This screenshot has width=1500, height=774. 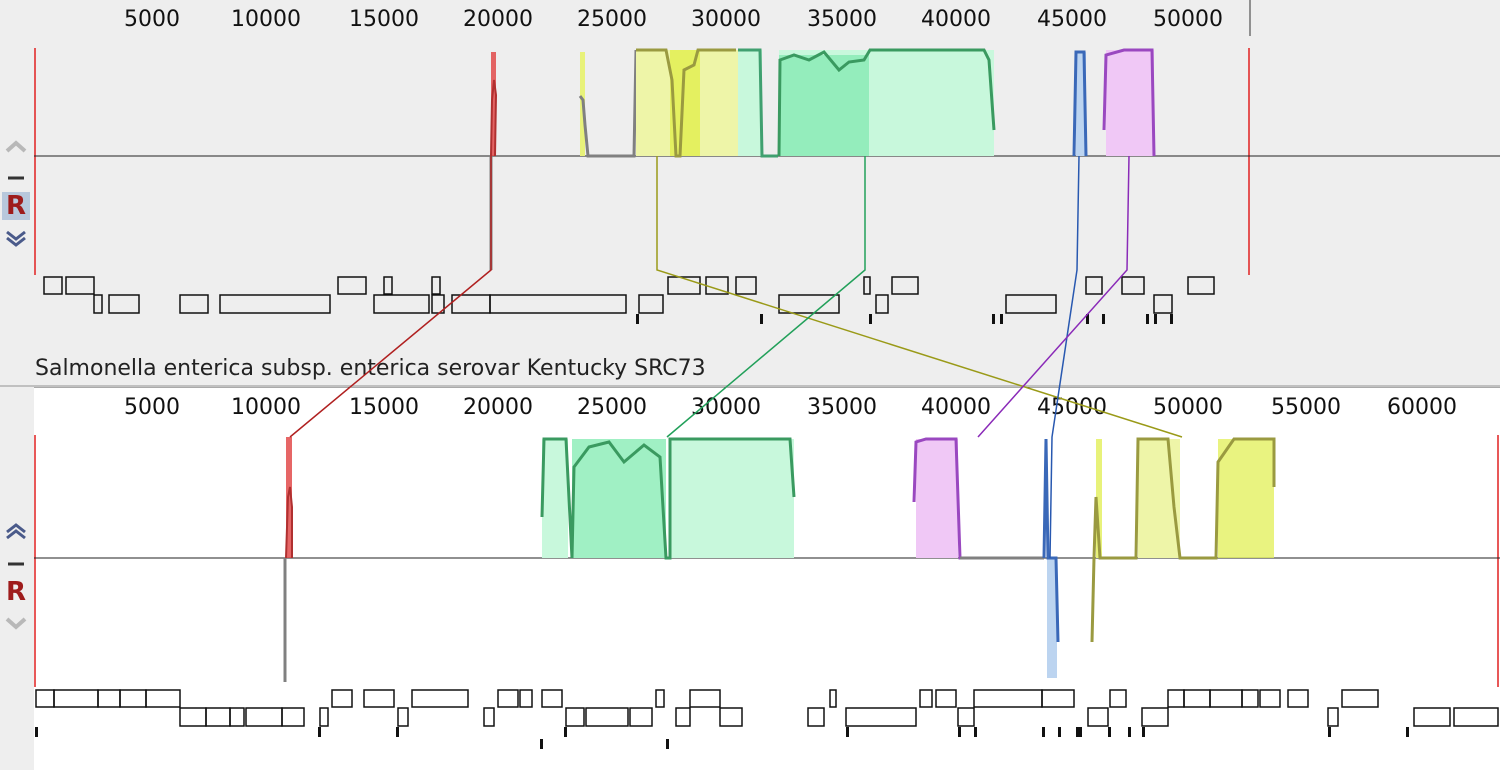 What do you see at coordinates (1306, 407) in the screenshot?
I see `ruler-tick: 55000` at bounding box center [1306, 407].